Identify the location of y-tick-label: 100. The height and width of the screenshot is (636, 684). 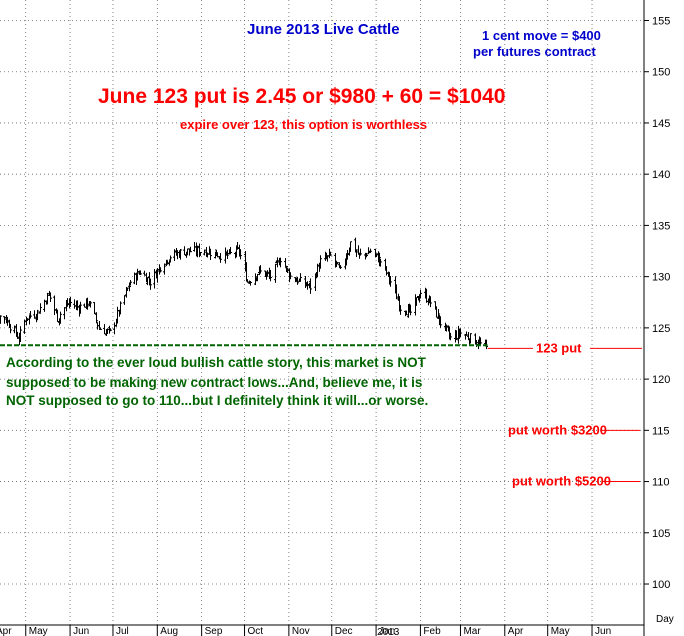
(661, 585).